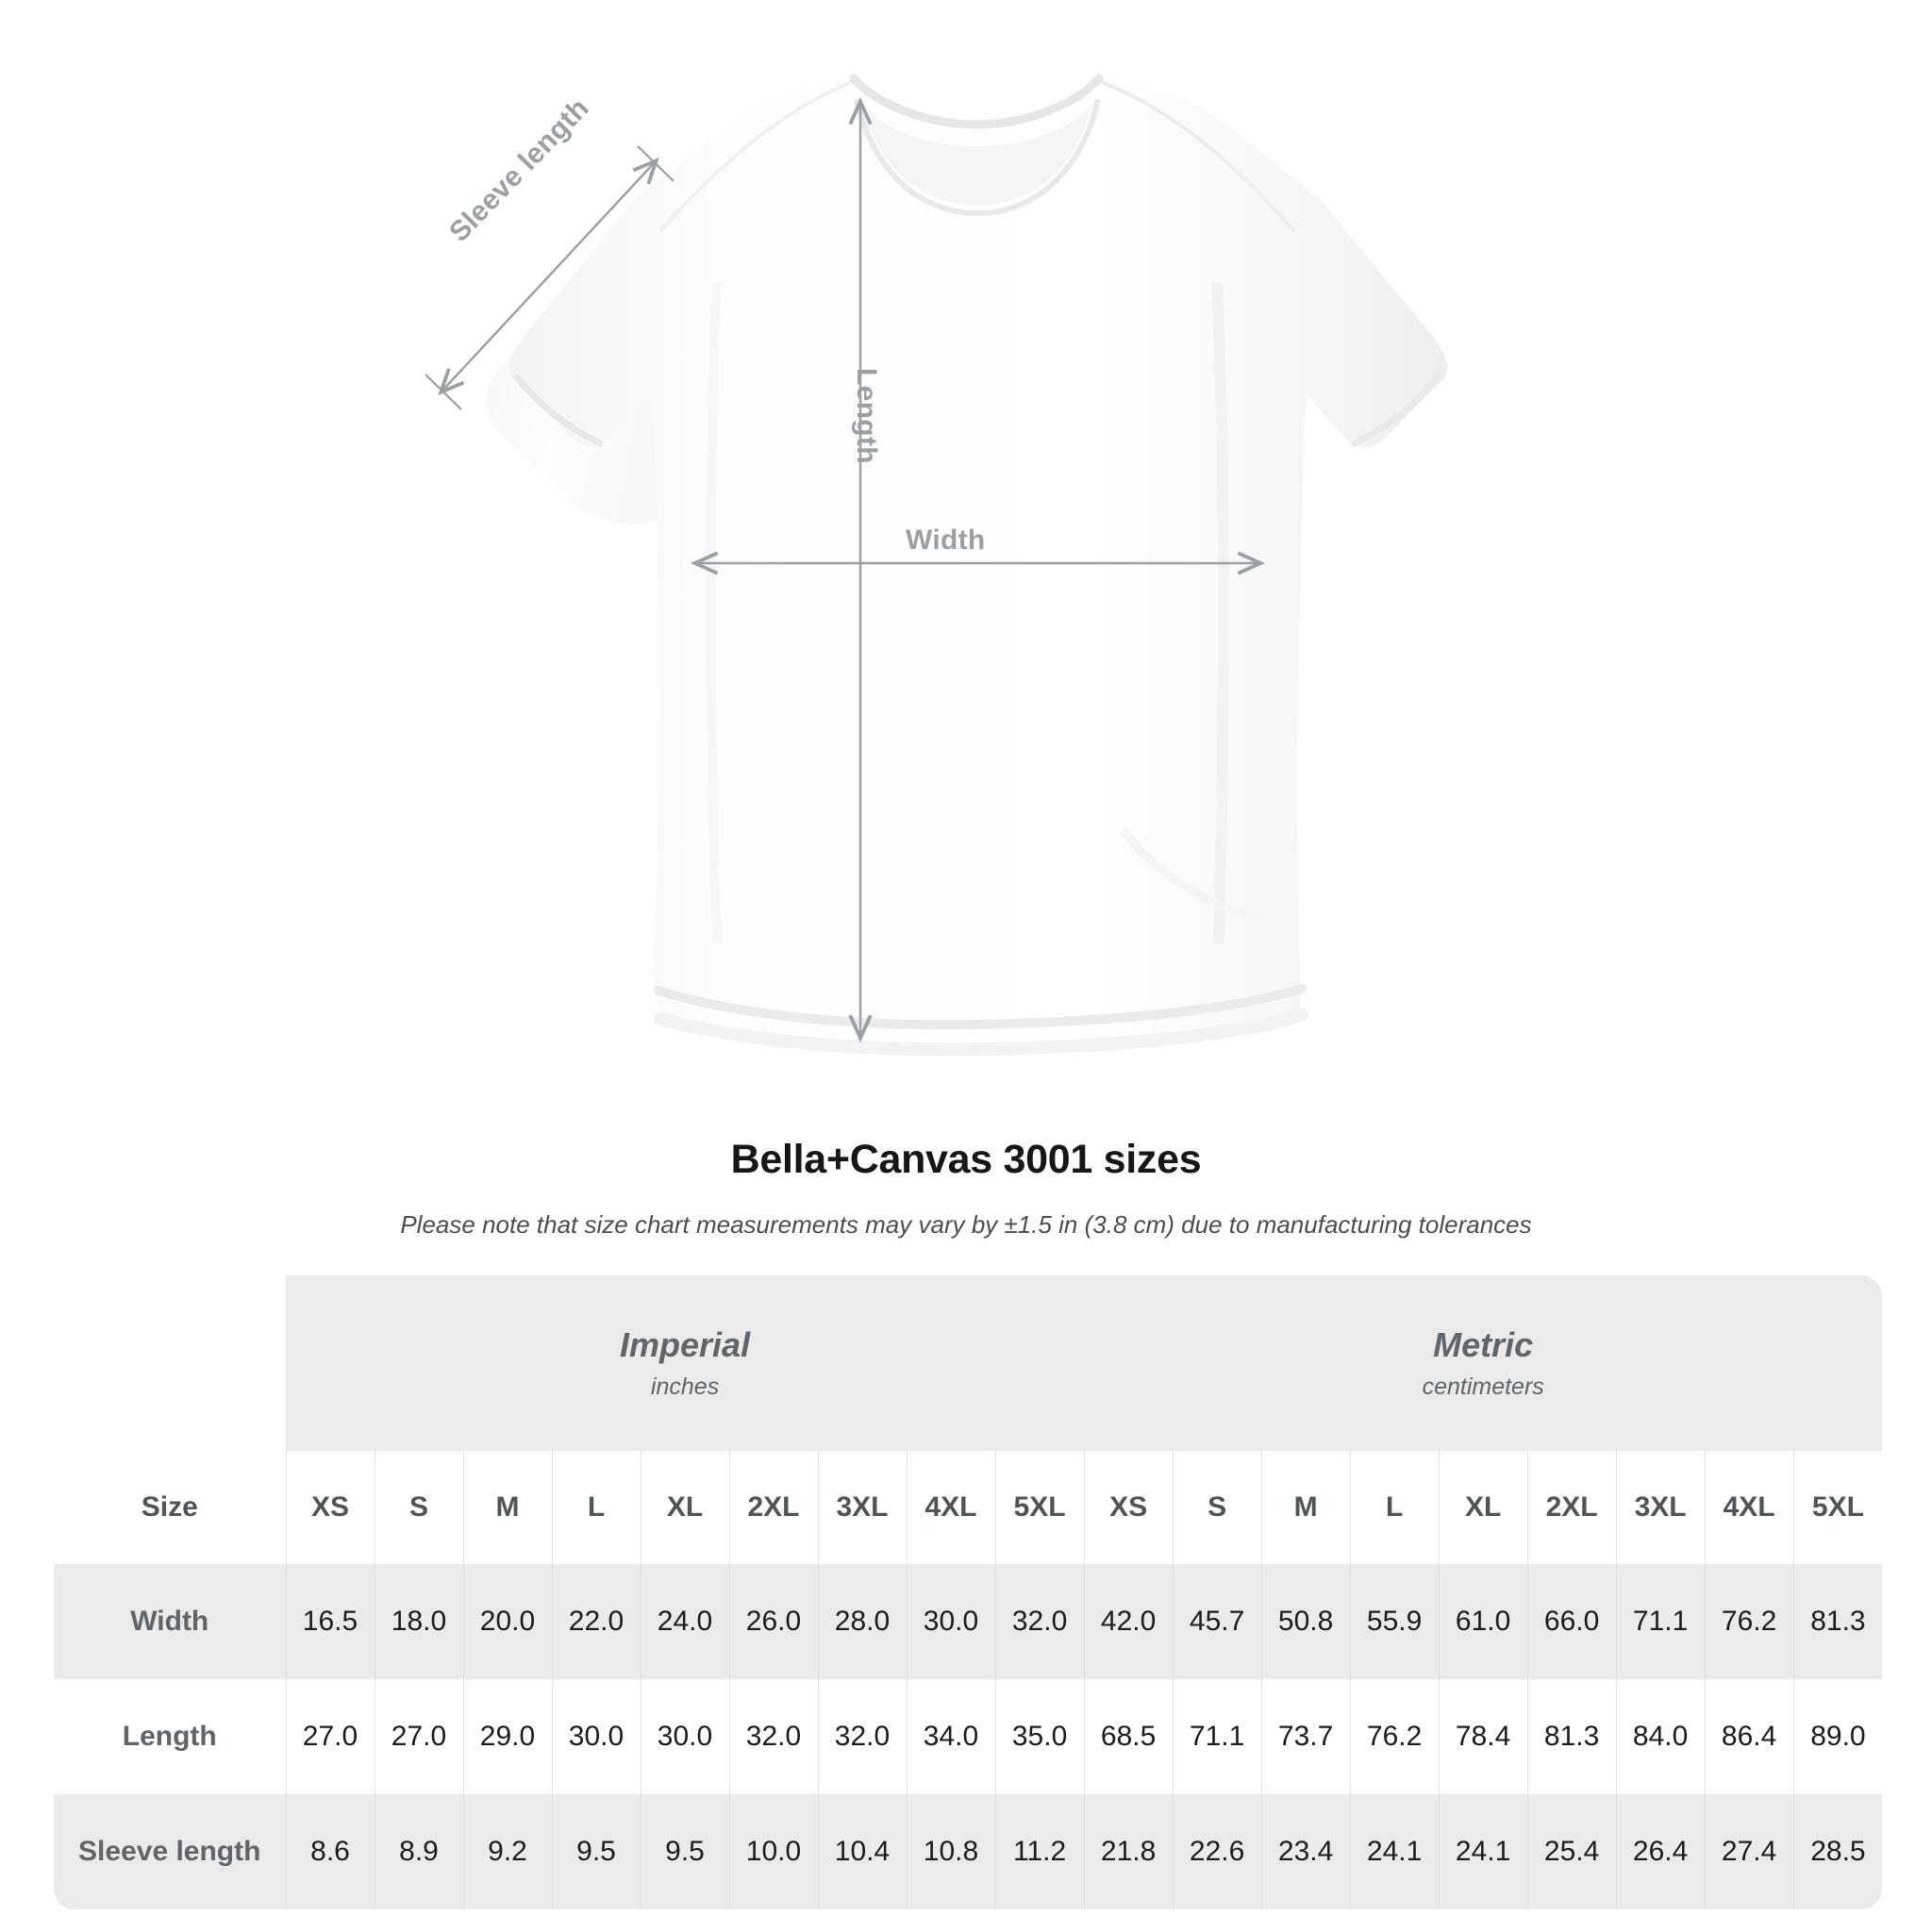 The image size is (1932, 1932). I want to click on measurement-cell: 23.4, so click(1305, 1851).